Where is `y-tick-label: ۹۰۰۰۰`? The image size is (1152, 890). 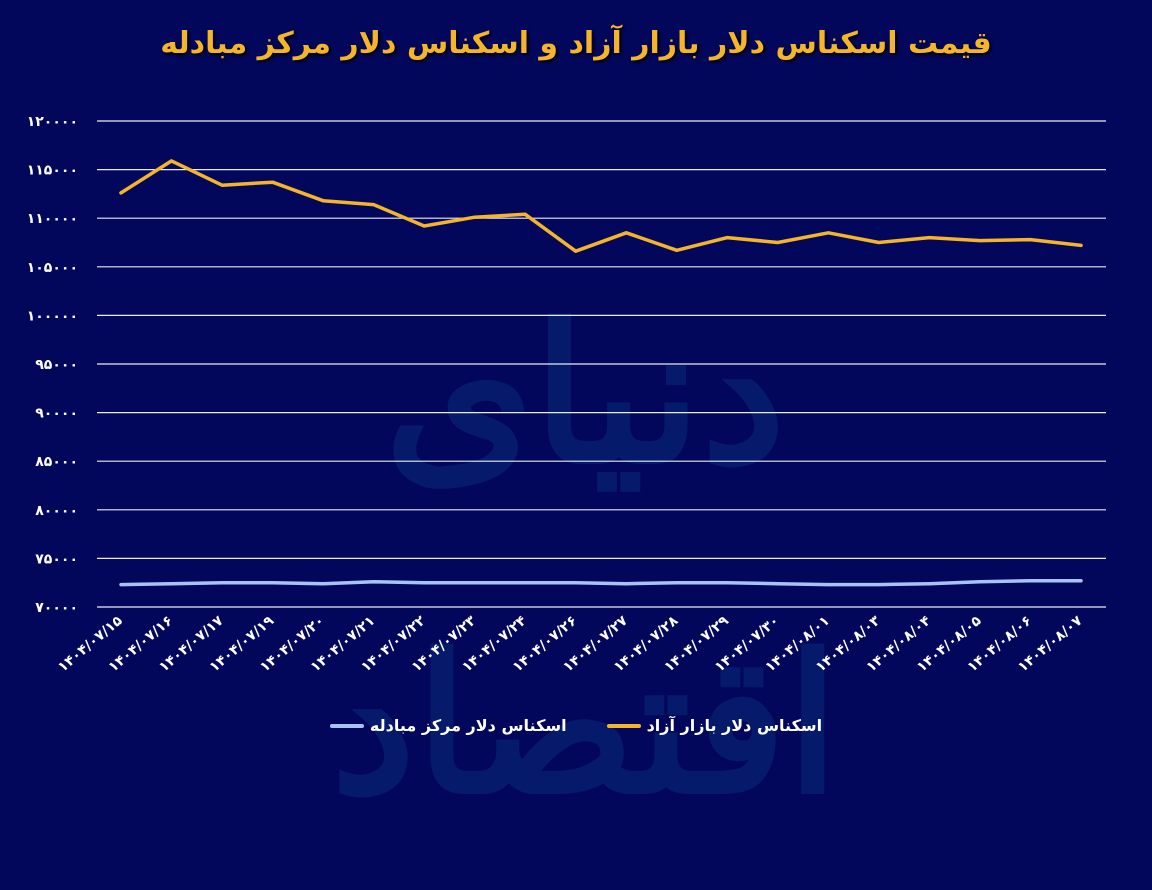 y-tick-label: ۹۰۰۰۰ is located at coordinates (56, 414).